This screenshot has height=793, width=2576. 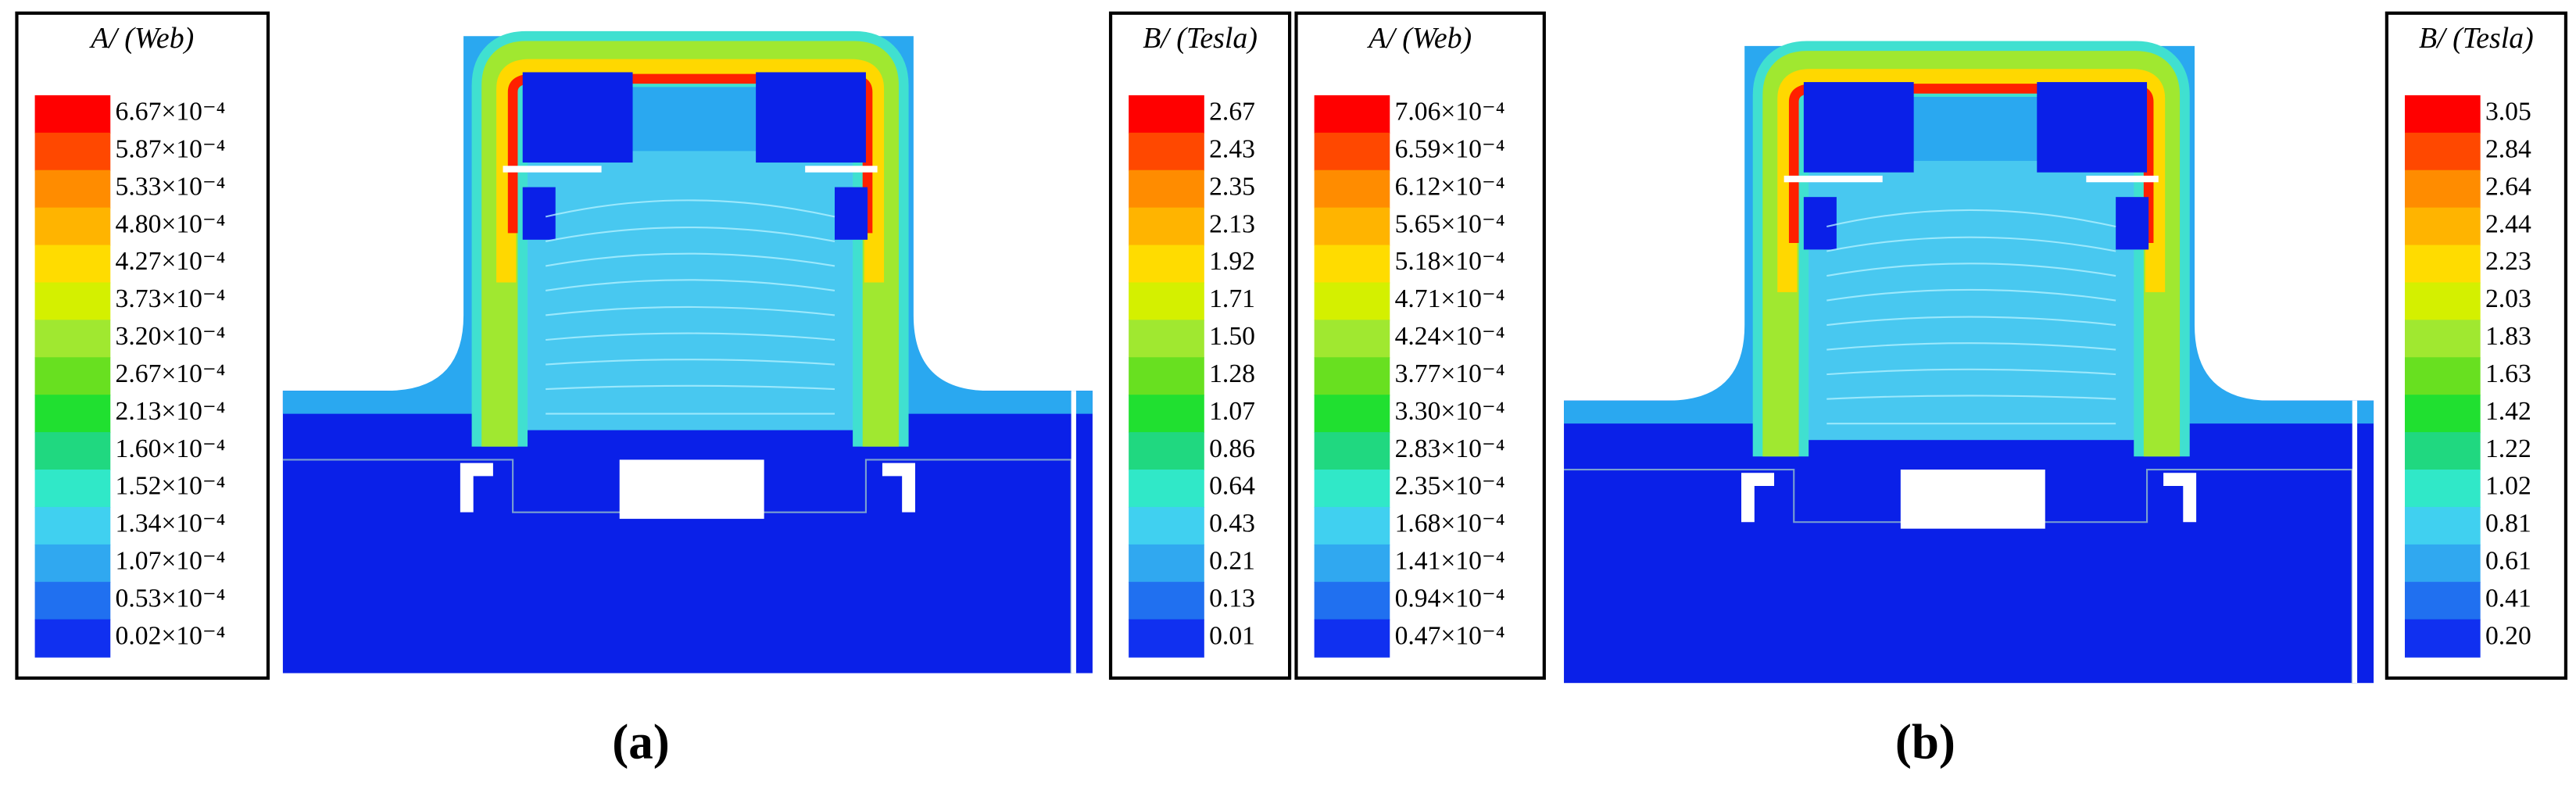 I want to click on legend-label: 5.33×10⁻⁴, so click(x=171, y=186).